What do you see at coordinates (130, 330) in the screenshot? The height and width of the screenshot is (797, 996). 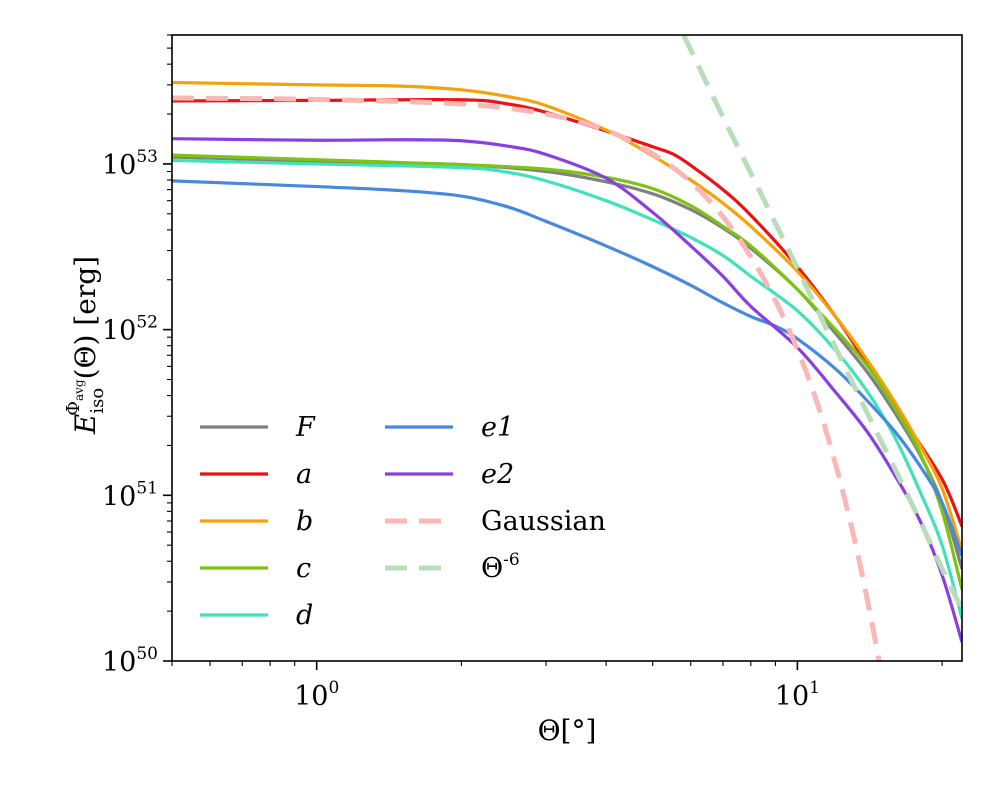 I see `y-tick-label: 1052` at bounding box center [130, 330].